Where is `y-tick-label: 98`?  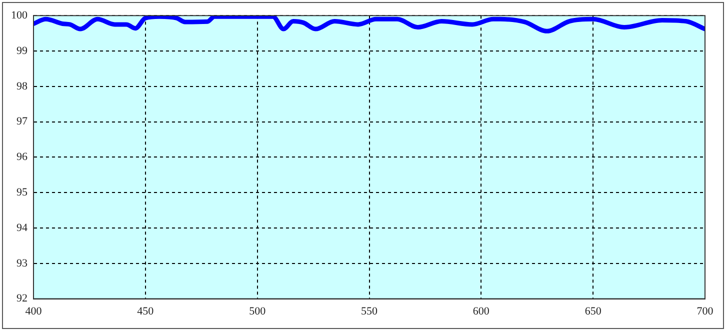 y-tick-label: 98 is located at coordinates (22, 86).